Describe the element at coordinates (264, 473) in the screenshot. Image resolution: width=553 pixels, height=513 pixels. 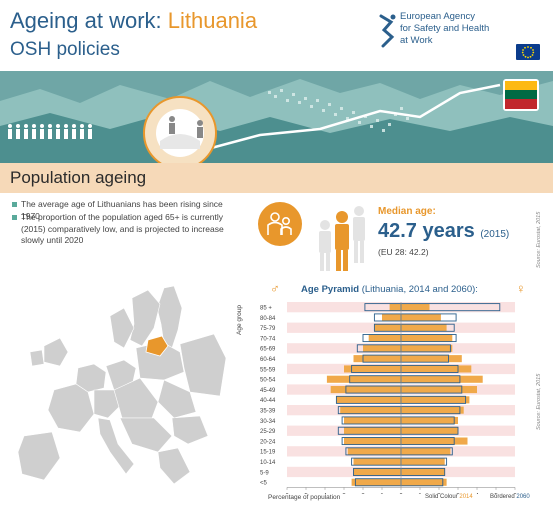
I see `tick-label-age: 5-9` at that location.